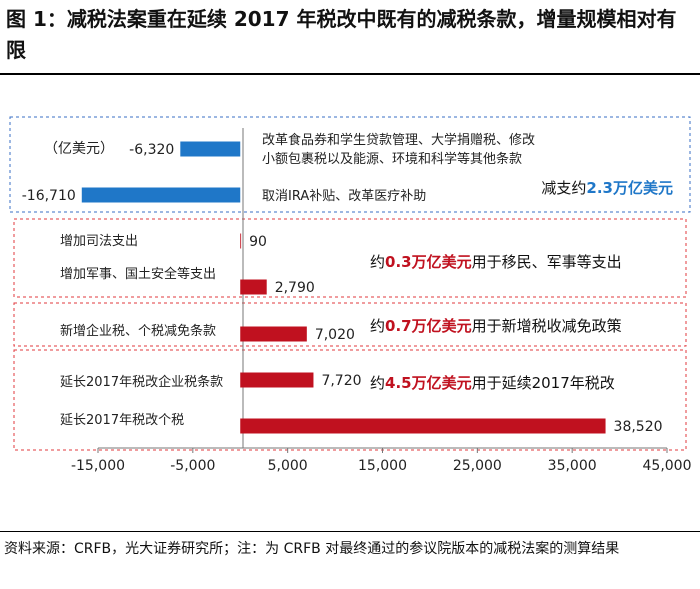 This screenshot has height=589, width=700. Describe the element at coordinates (341, 34) in the screenshot. I see `figure-title: 图 1：减税法案重在延续 2017 年税改中既有的减税条款，增量规模相对有限` at that location.